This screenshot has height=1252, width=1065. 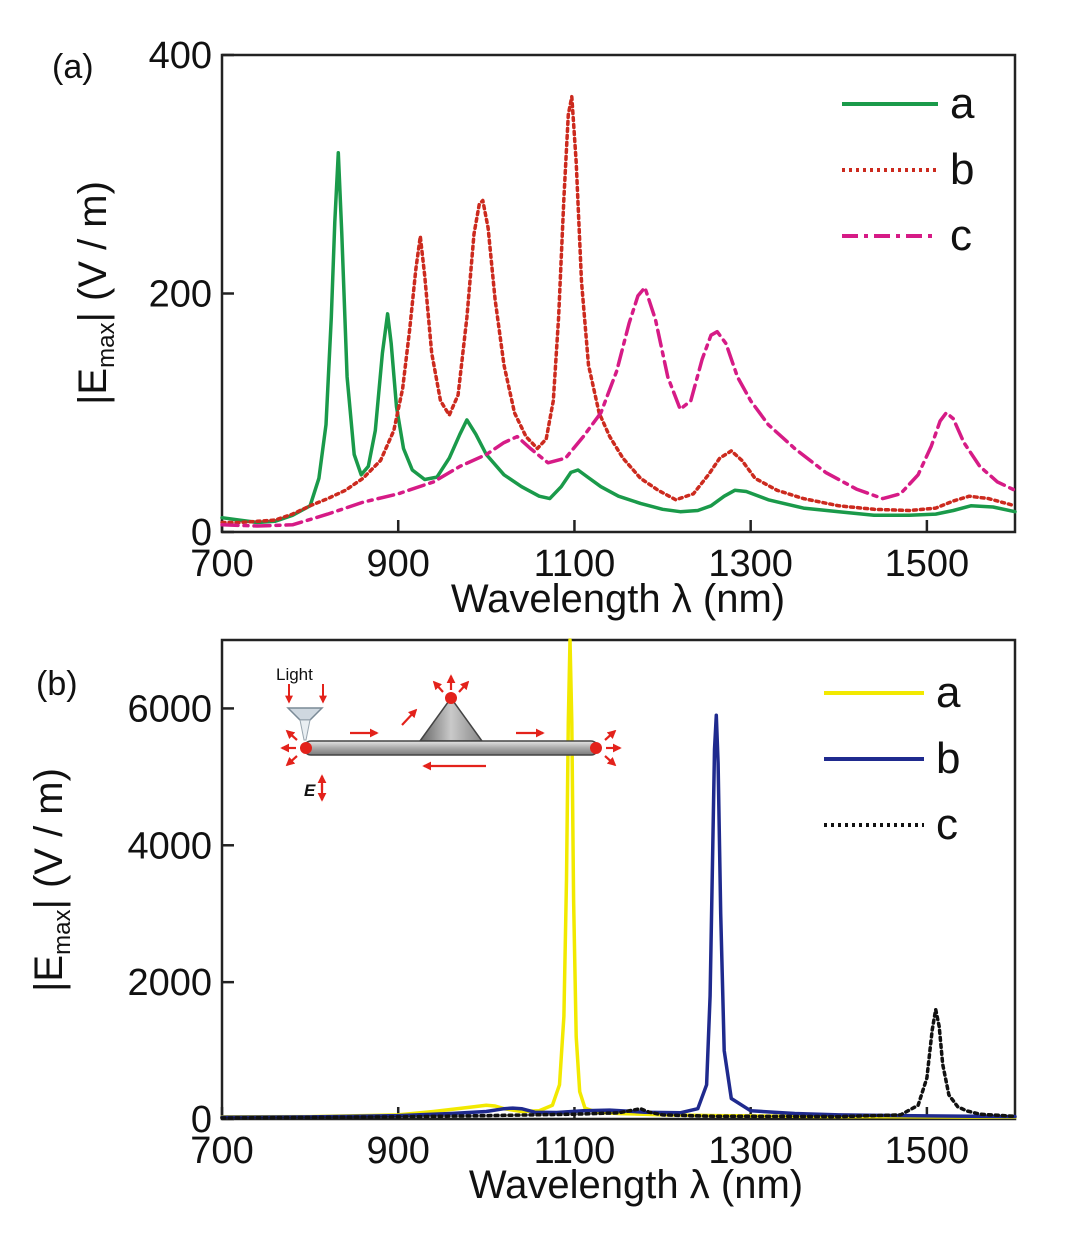 What do you see at coordinates (618, 599) in the screenshot?
I see `panel-a-x-axis-label: Wavelength λ (nm)` at bounding box center [618, 599].